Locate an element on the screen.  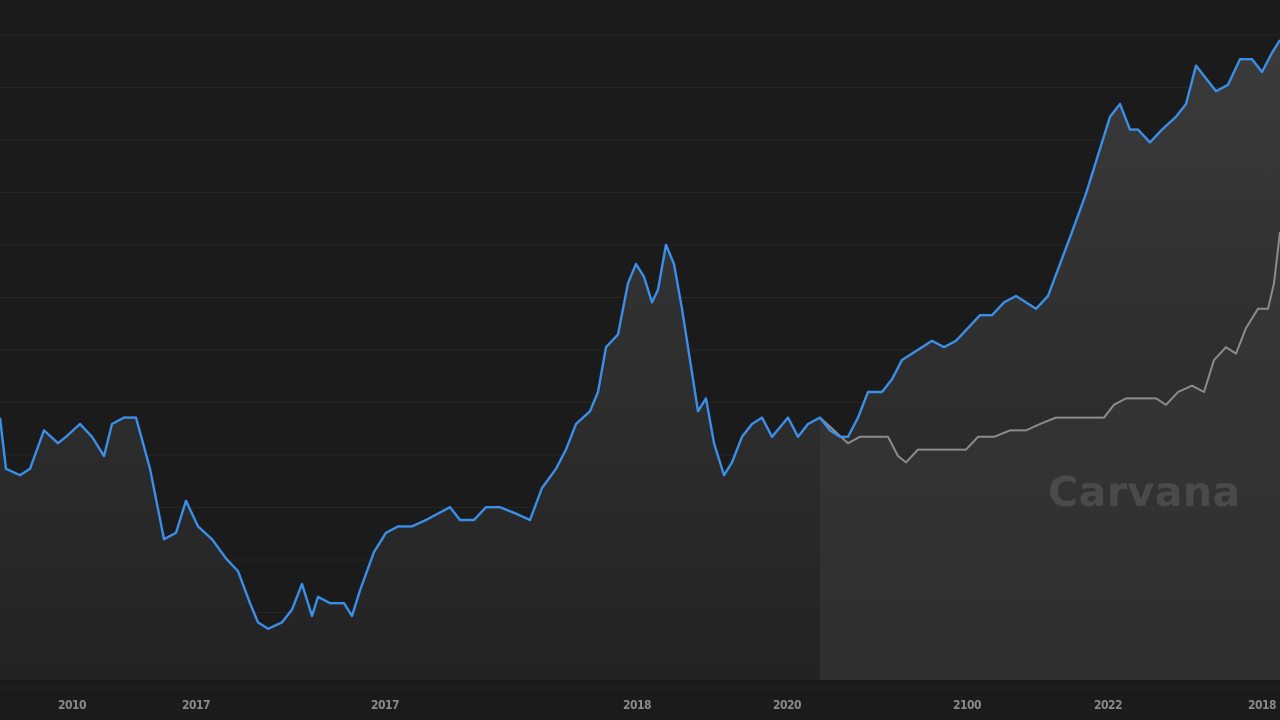
x-tick-label: 2010 is located at coordinates (72, 705).